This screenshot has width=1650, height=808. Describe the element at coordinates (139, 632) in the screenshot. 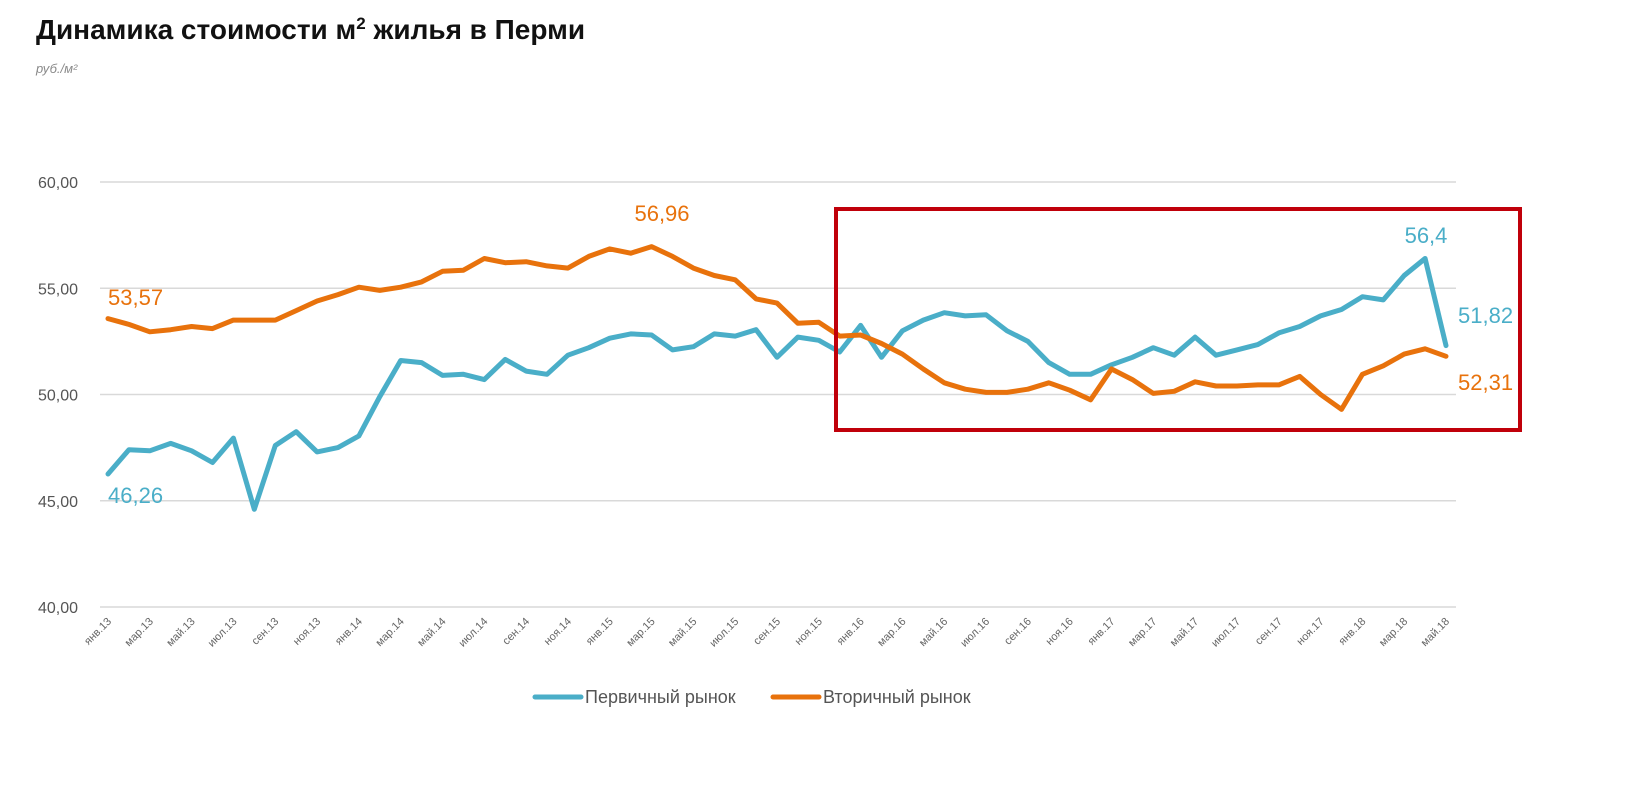

I see `x-tick-label: мар.13` at that location.